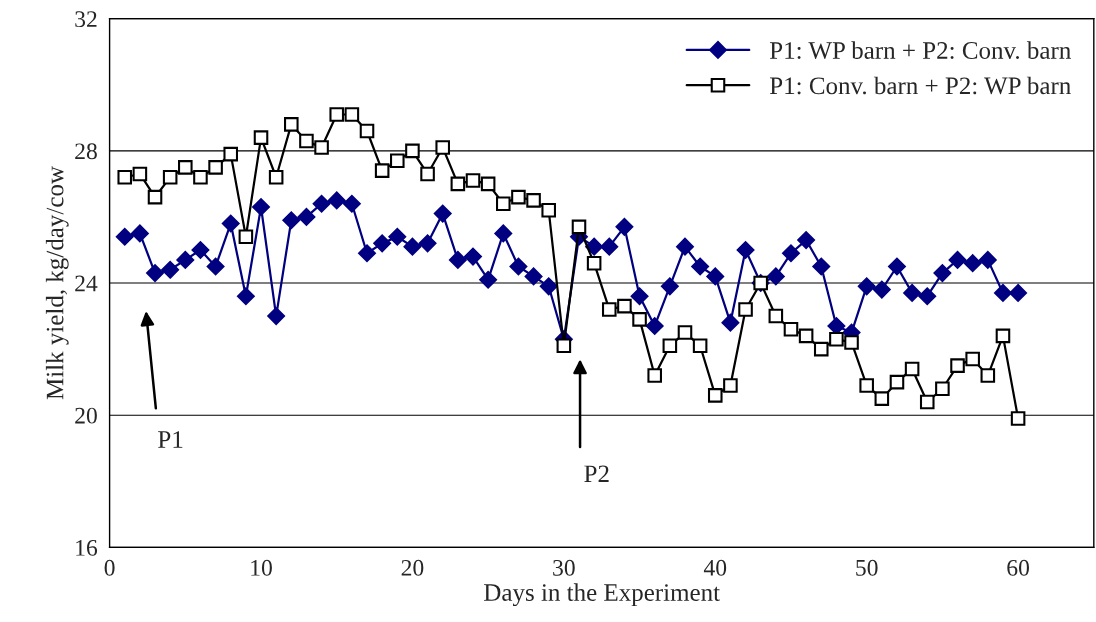 The image size is (1096, 622). What do you see at coordinates (1018, 567) in the screenshot?
I see `x-tick-label: 60` at bounding box center [1018, 567].